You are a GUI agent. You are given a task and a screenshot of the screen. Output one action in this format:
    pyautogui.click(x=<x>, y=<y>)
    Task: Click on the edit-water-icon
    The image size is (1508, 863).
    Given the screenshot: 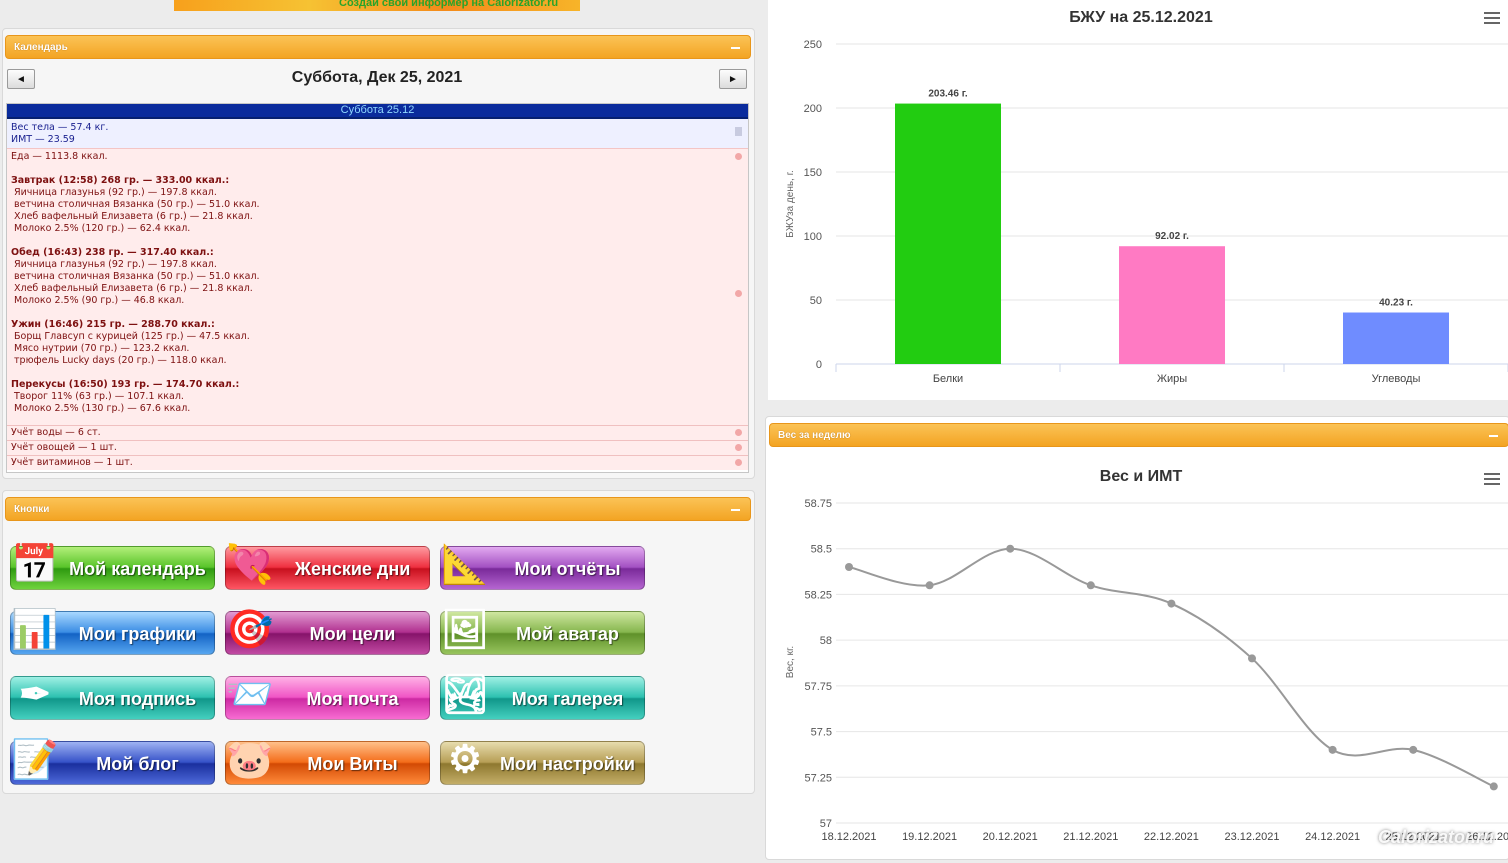 What is the action you would take?
    pyautogui.click(x=738, y=432)
    